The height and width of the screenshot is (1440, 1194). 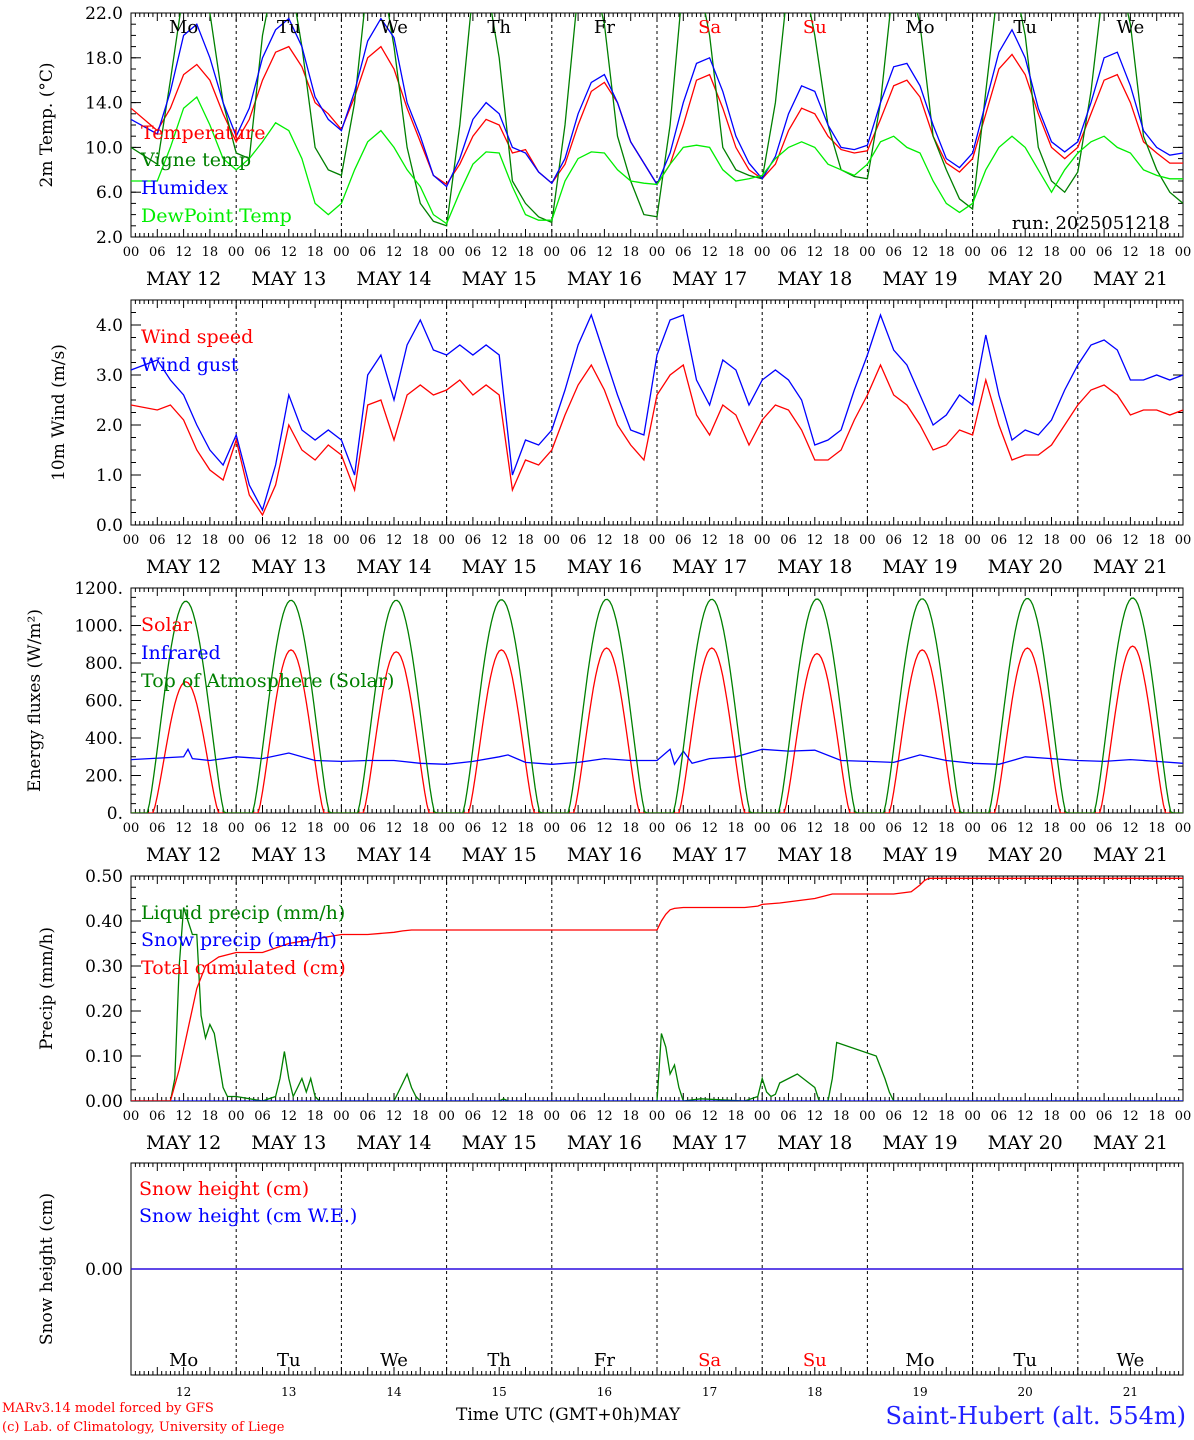 What do you see at coordinates (104, 148) in the screenshot?
I see `y-tick-label: 10.0` at bounding box center [104, 148].